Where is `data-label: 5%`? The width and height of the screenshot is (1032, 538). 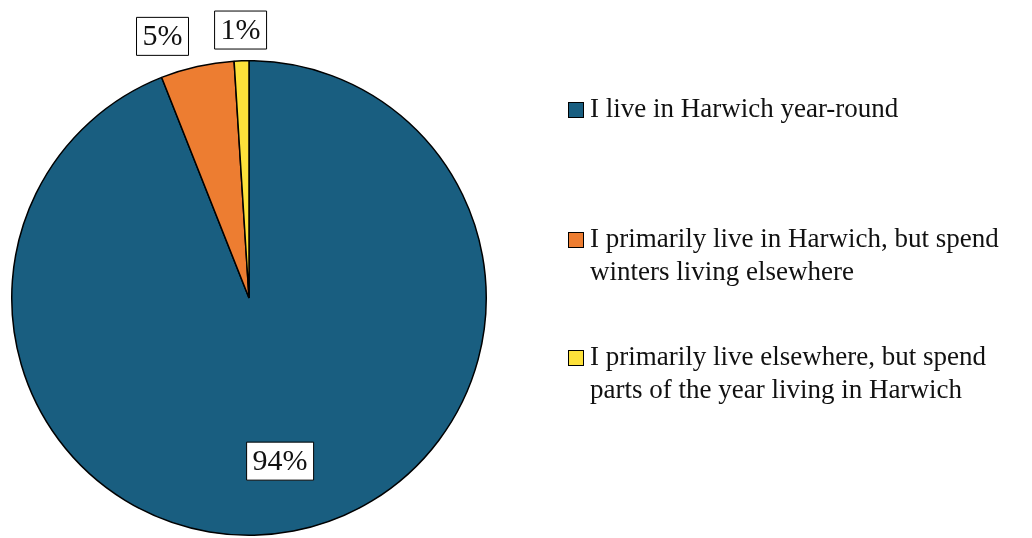 data-label: 5% is located at coordinates (162, 35).